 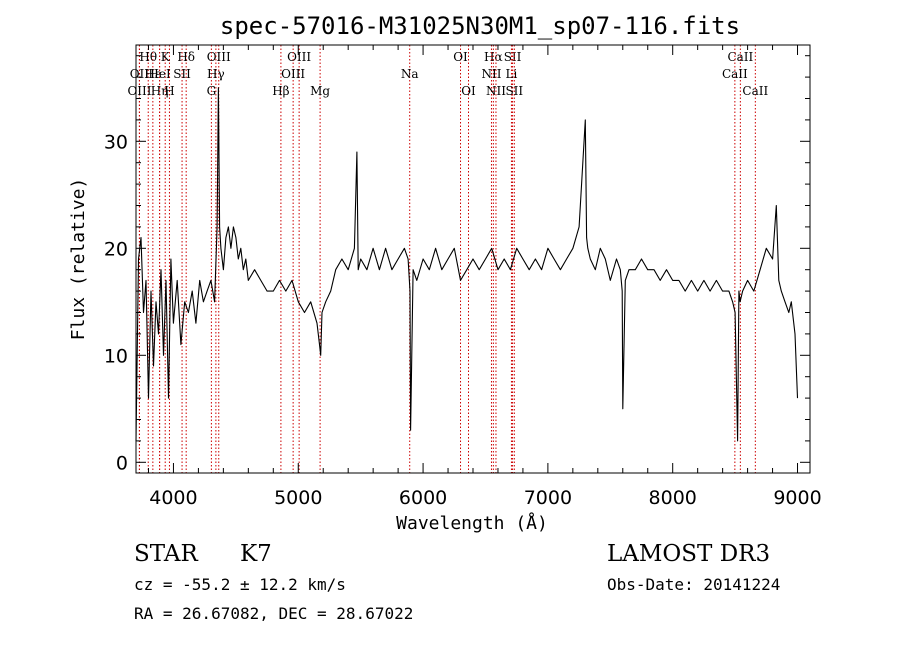 I want to click on line-label-11: Hγ, so click(x=216, y=74).